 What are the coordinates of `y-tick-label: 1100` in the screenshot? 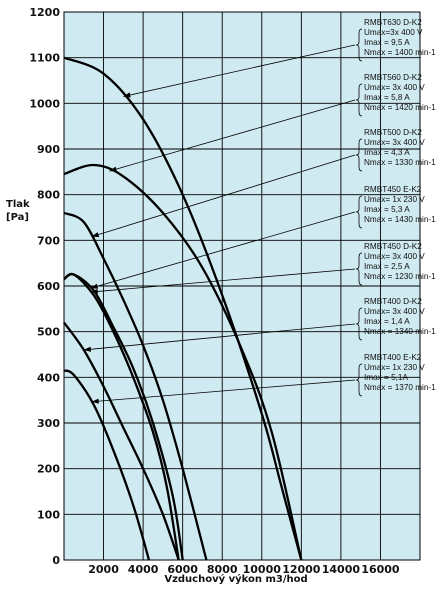 It's located at (44, 58).